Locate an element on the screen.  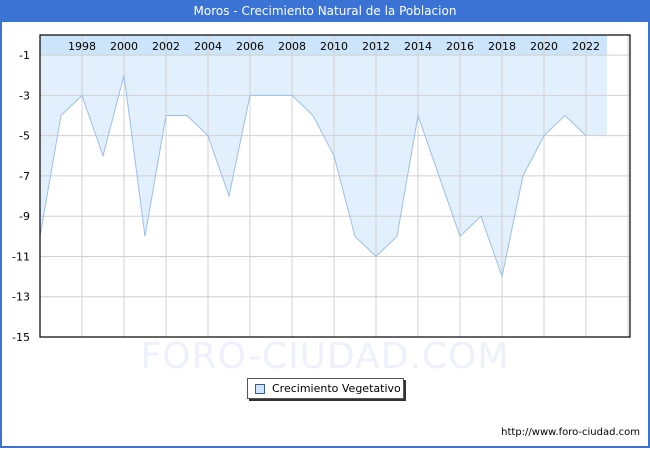
watermark: FORO-CIUDAD.COM is located at coordinates (325, 356).